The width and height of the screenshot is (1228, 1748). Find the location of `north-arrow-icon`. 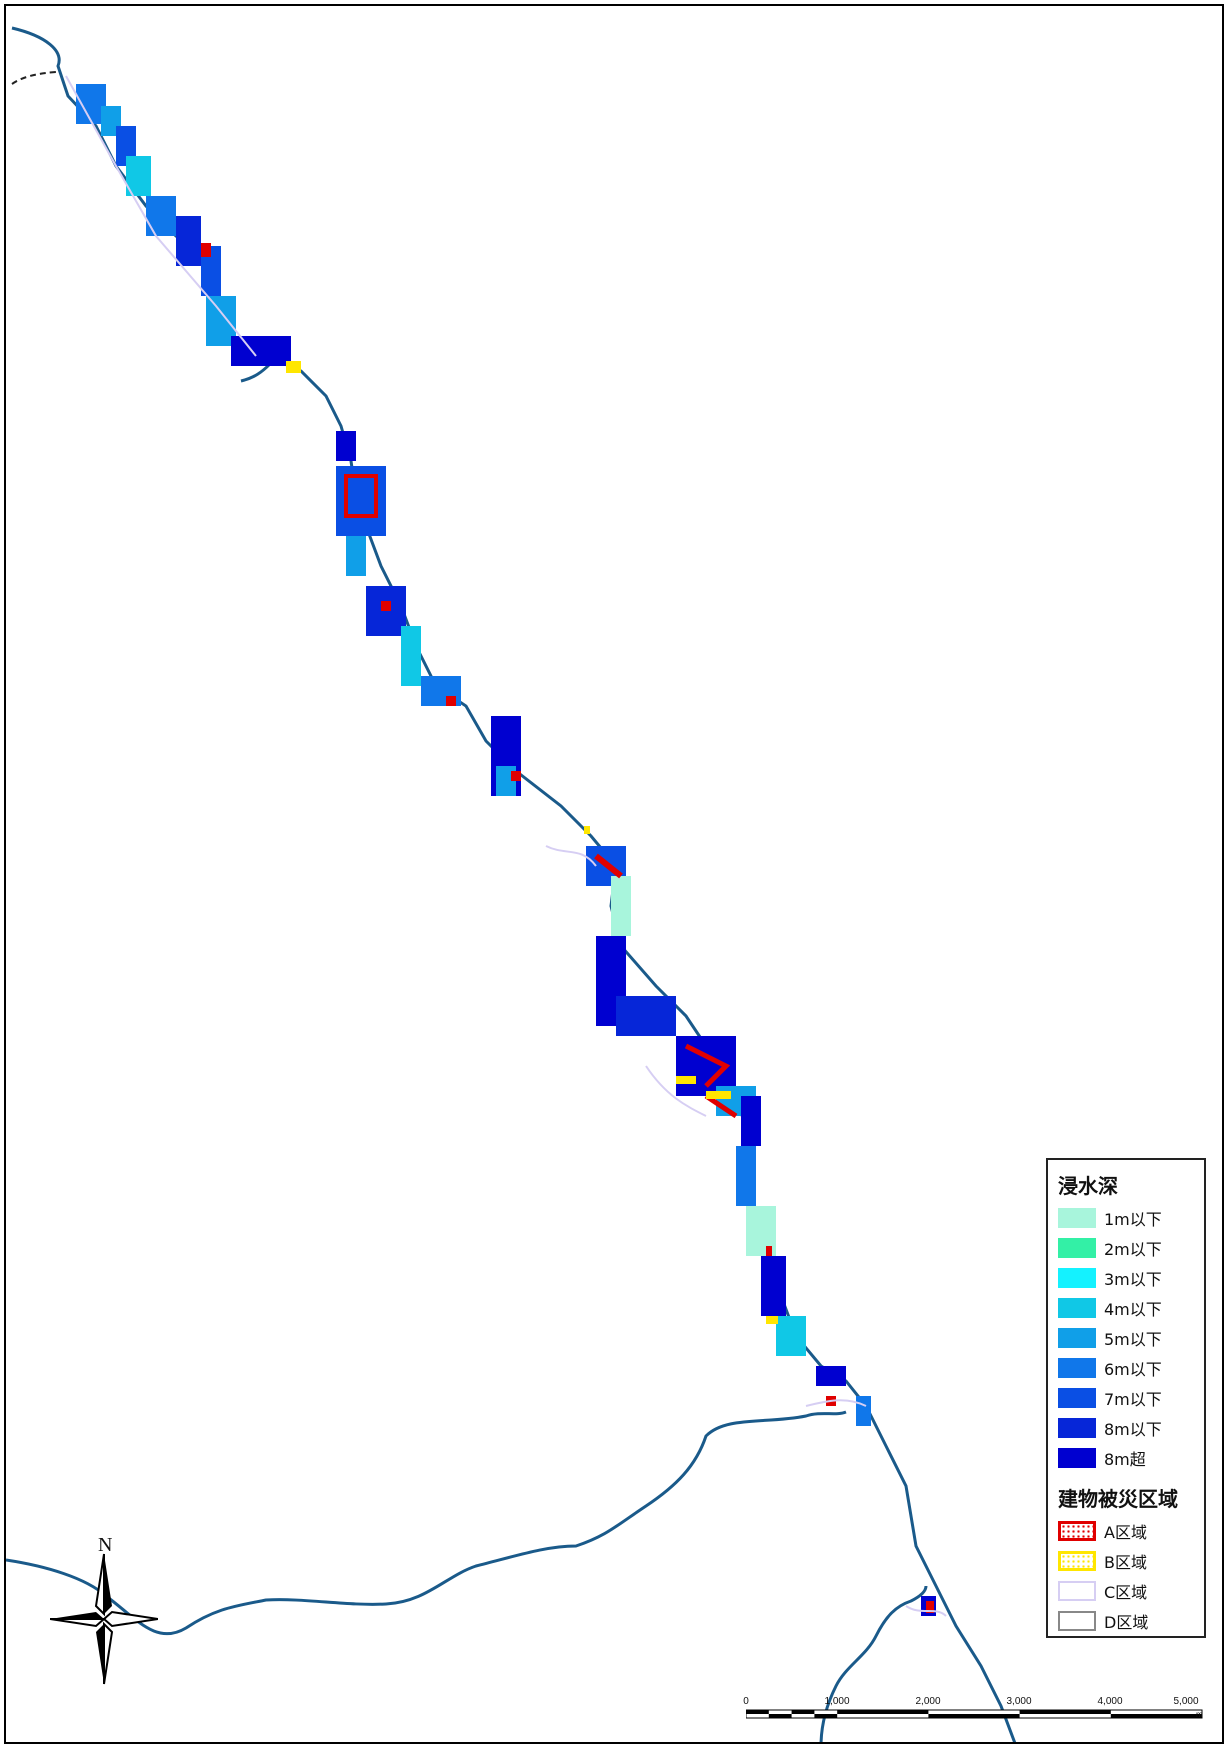

north-arrow-icon is located at coordinates (104, 1619).